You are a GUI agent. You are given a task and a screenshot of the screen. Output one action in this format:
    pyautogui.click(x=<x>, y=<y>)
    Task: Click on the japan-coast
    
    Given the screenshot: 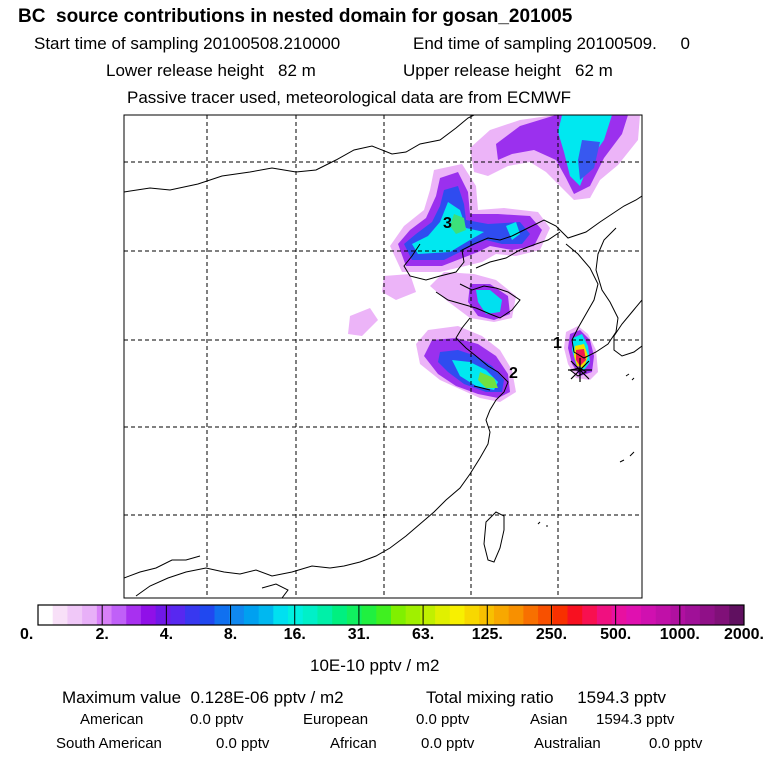 What is the action you would take?
    pyautogui.click(x=627, y=328)
    